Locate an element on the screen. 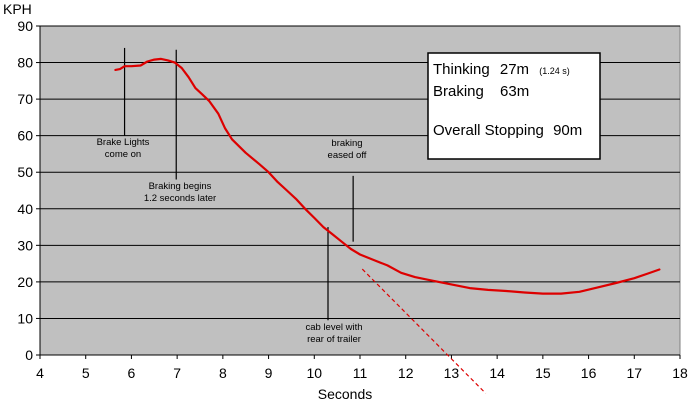  x-tick-label: 13 is located at coordinates (452, 373).